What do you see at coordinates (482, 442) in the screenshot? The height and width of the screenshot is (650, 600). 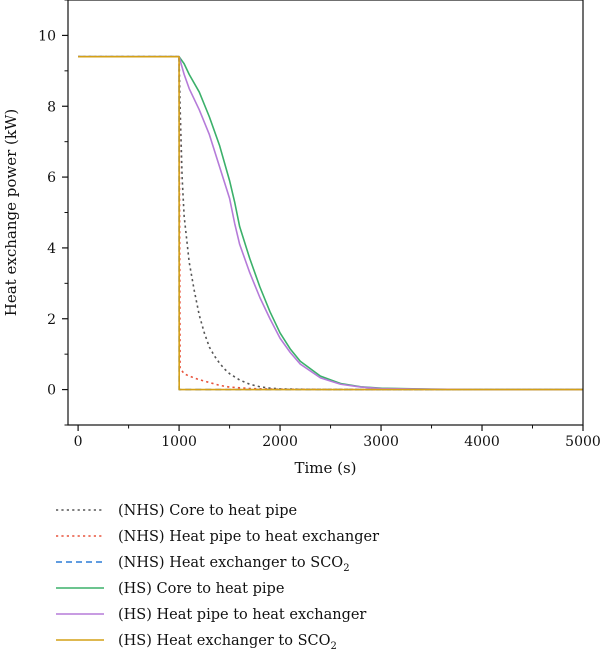 I see `x-tick-label: 4000` at bounding box center [482, 442].